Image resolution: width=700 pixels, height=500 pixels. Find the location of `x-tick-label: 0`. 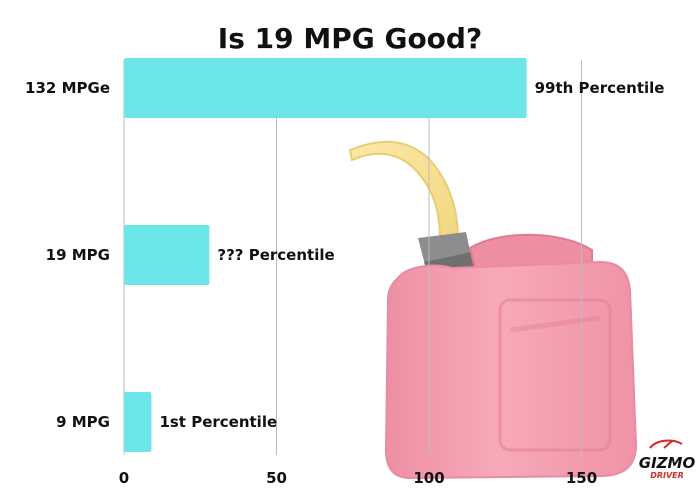

x-tick-label: 0 is located at coordinates (124, 478).